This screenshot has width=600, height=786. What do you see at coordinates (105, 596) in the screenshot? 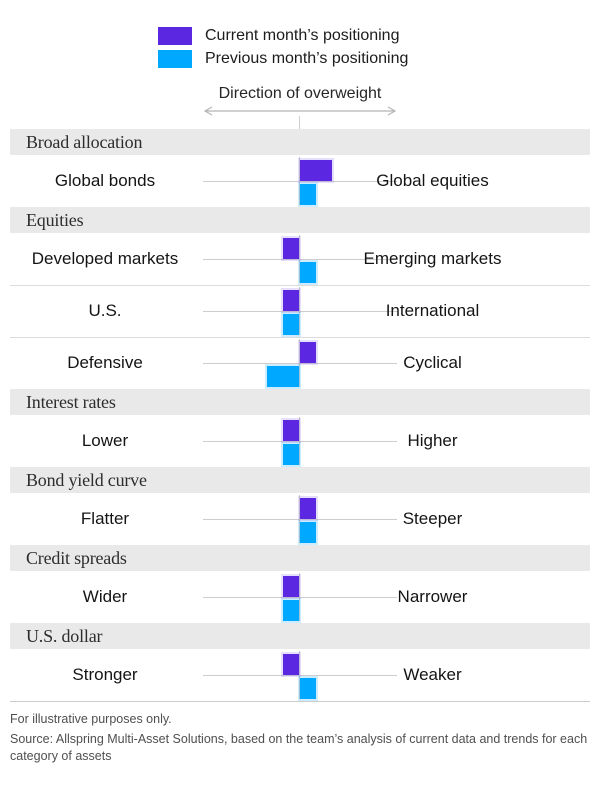
I see `row-label-left: Wider` at bounding box center [105, 596].